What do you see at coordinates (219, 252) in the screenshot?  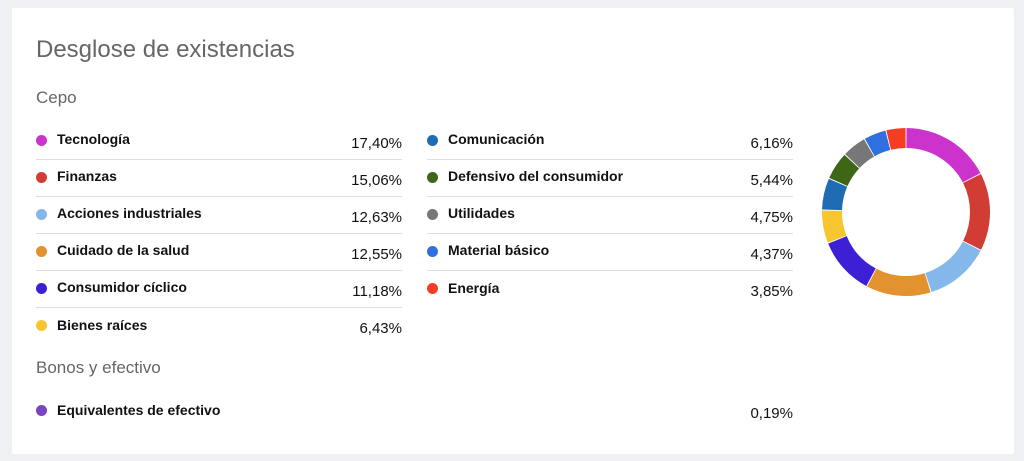 I see `list-item: Cuidado de la salud 12,55%` at bounding box center [219, 252].